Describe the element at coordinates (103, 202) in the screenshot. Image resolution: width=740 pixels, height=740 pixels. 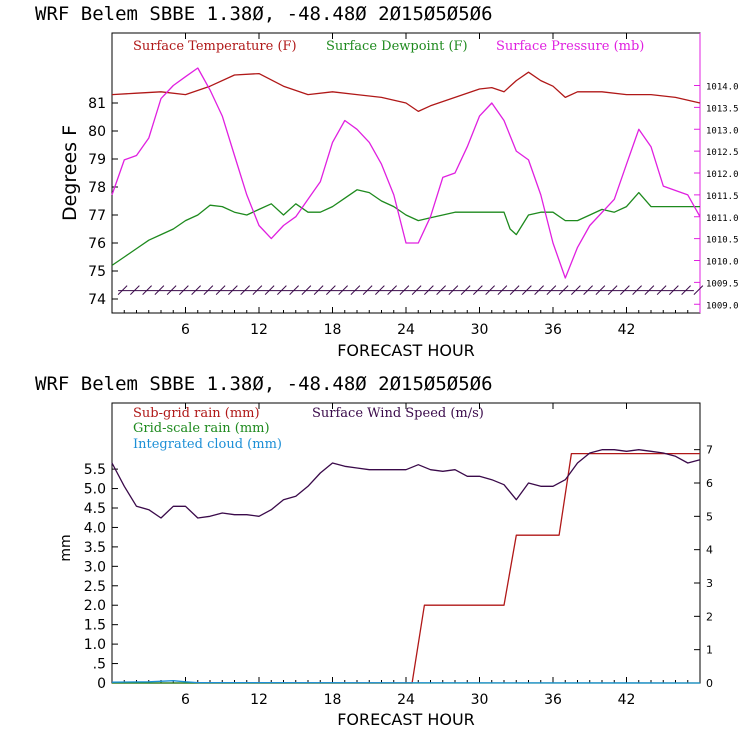
I see `top-y-axis: 74 75 76 77 78 79 80 81` at that location.